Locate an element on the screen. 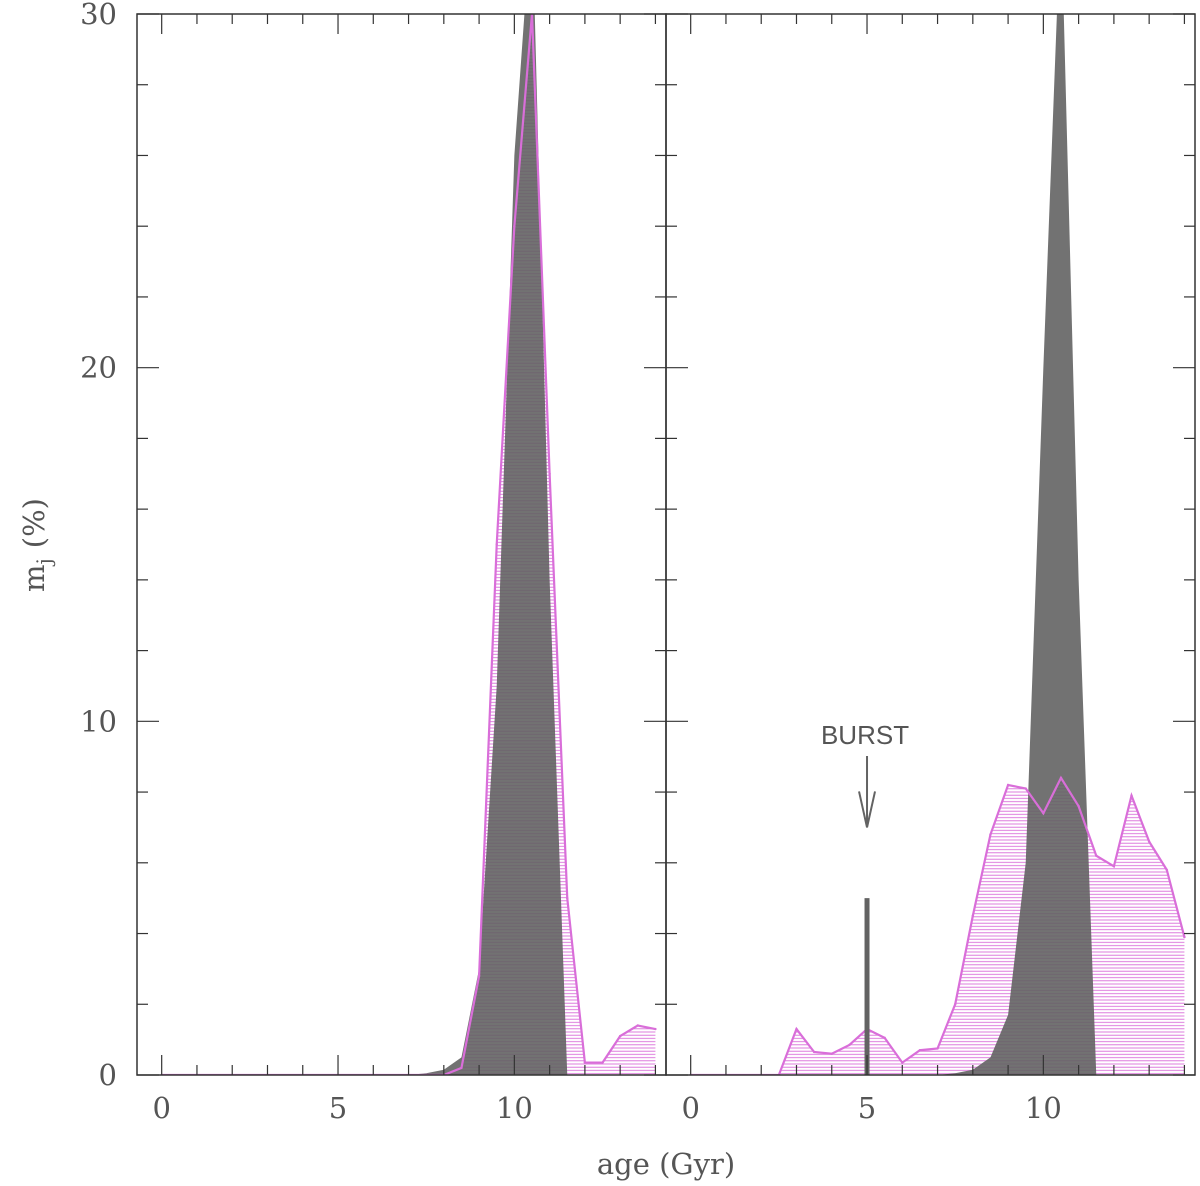  y-tick-label: 10 is located at coordinates (98, 721).